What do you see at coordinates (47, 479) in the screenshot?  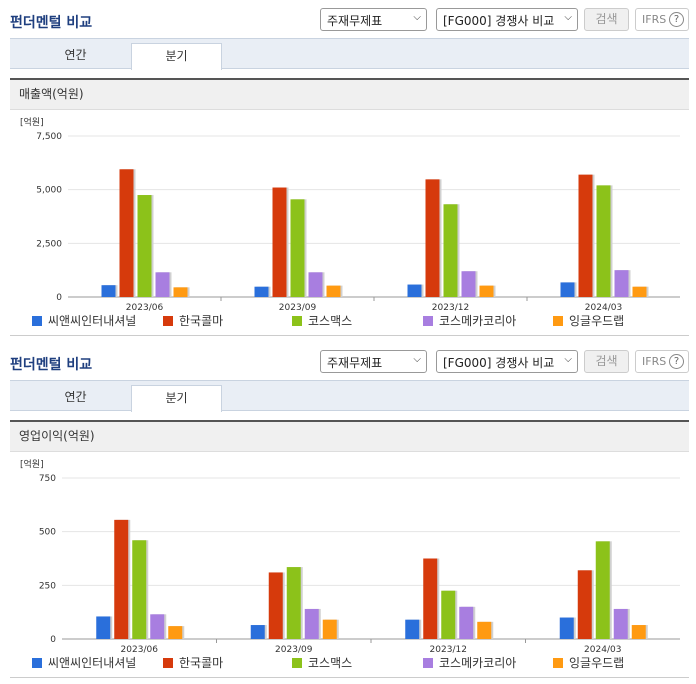 I see `y-tick-label: 750` at bounding box center [47, 479].